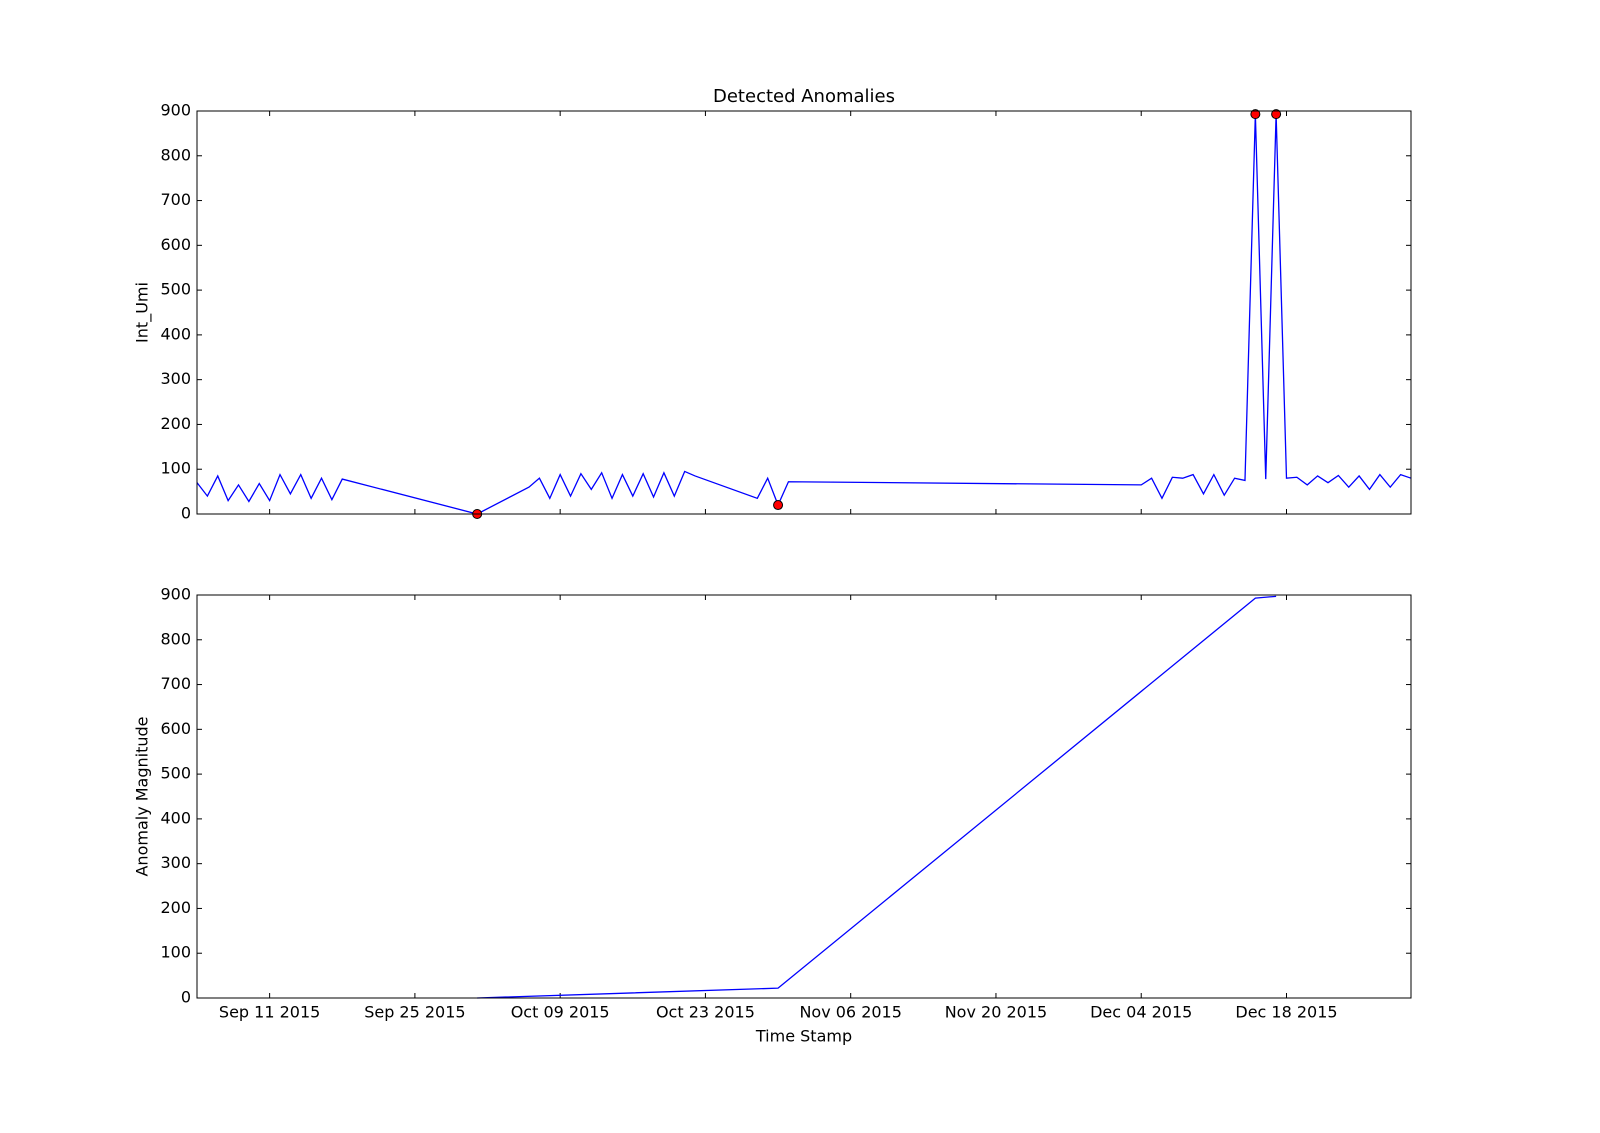 The width and height of the screenshot is (1600, 1133). I want to click on x-tick-label: Dec 18 2015, so click(1286, 1012).